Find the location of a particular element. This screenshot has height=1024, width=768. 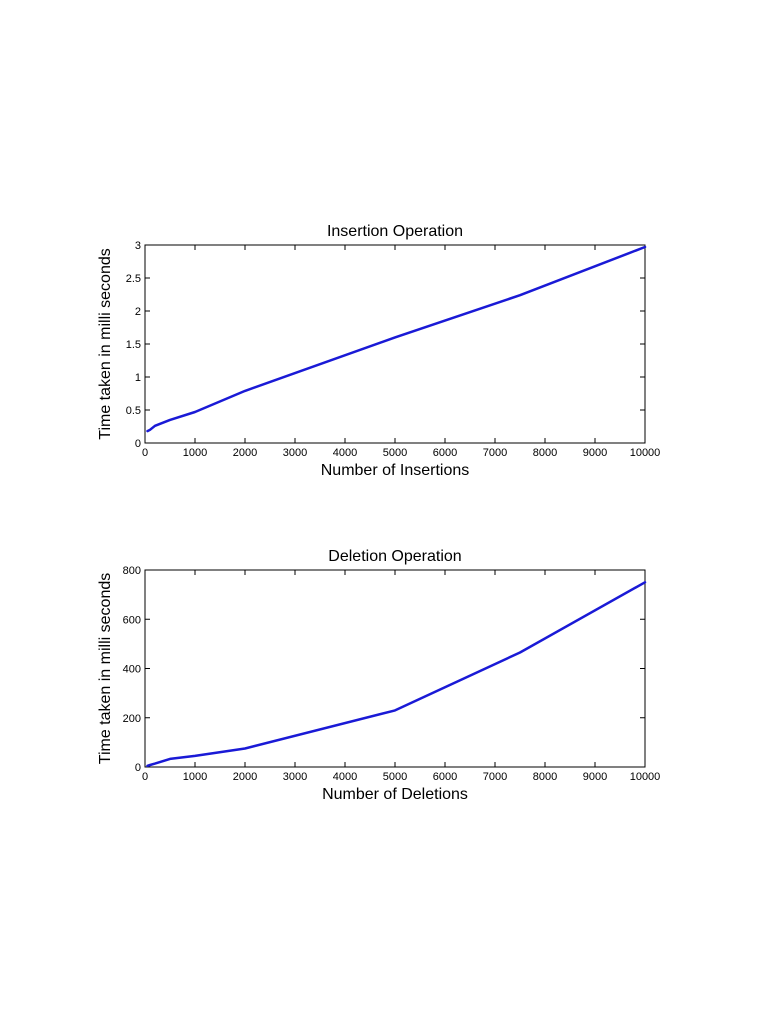

y-tick-label: 200 is located at coordinates (132, 719).